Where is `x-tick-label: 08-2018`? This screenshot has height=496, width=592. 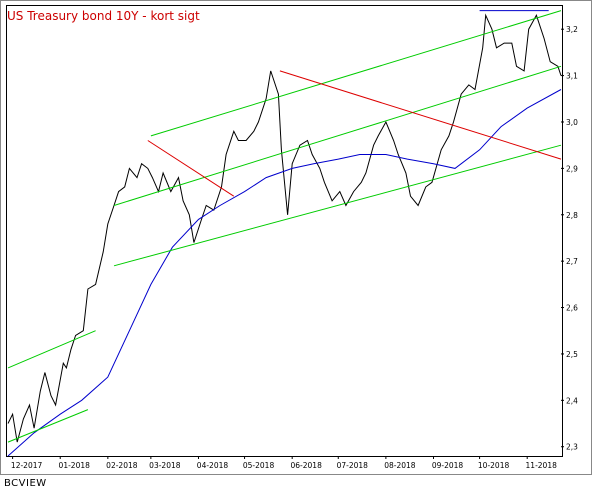 x-tick-label: 08-2018 is located at coordinates (400, 465).